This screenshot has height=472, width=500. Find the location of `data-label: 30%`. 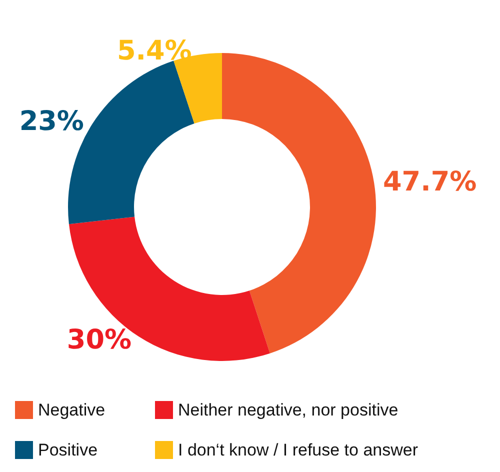

data-label: 30% is located at coordinates (99, 340).